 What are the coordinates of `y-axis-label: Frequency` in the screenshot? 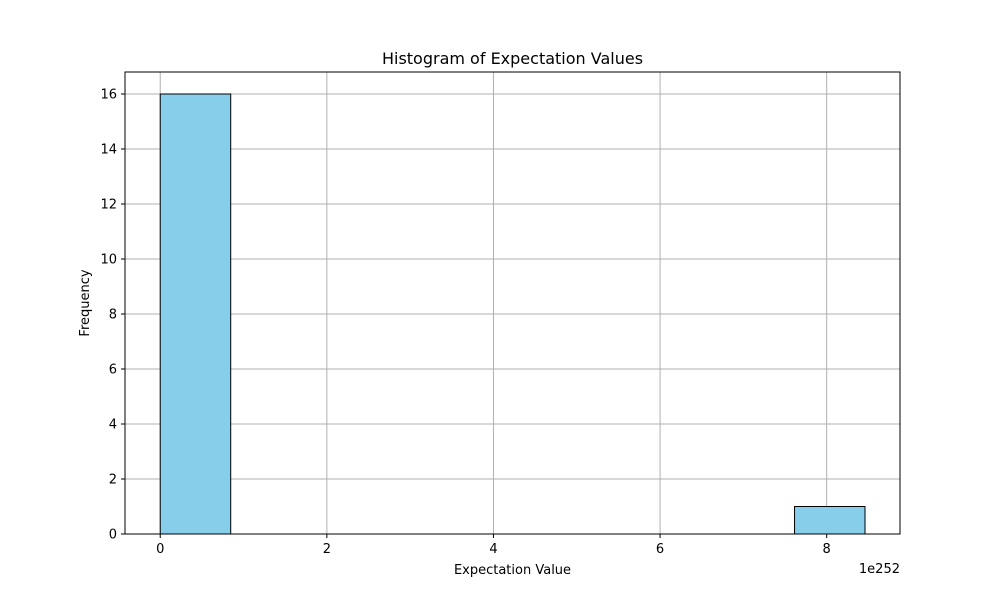 It's located at (85, 302).